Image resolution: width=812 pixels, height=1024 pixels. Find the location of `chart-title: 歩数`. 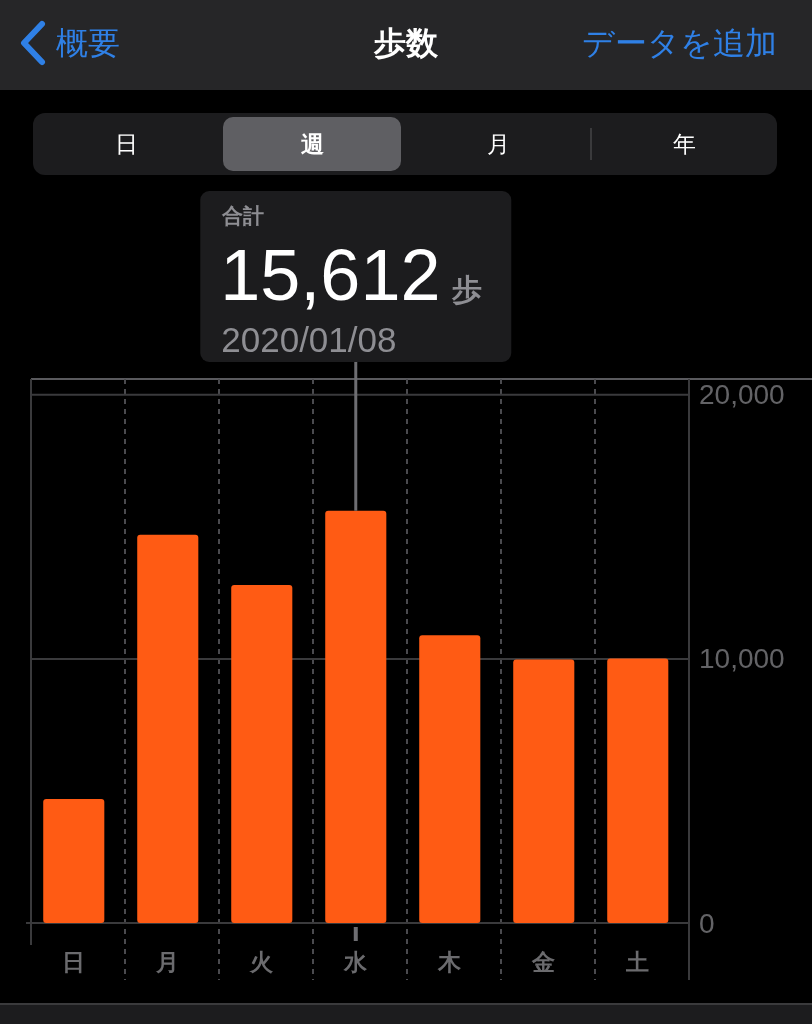

chart-title: 歩数 is located at coordinates (406, 43).